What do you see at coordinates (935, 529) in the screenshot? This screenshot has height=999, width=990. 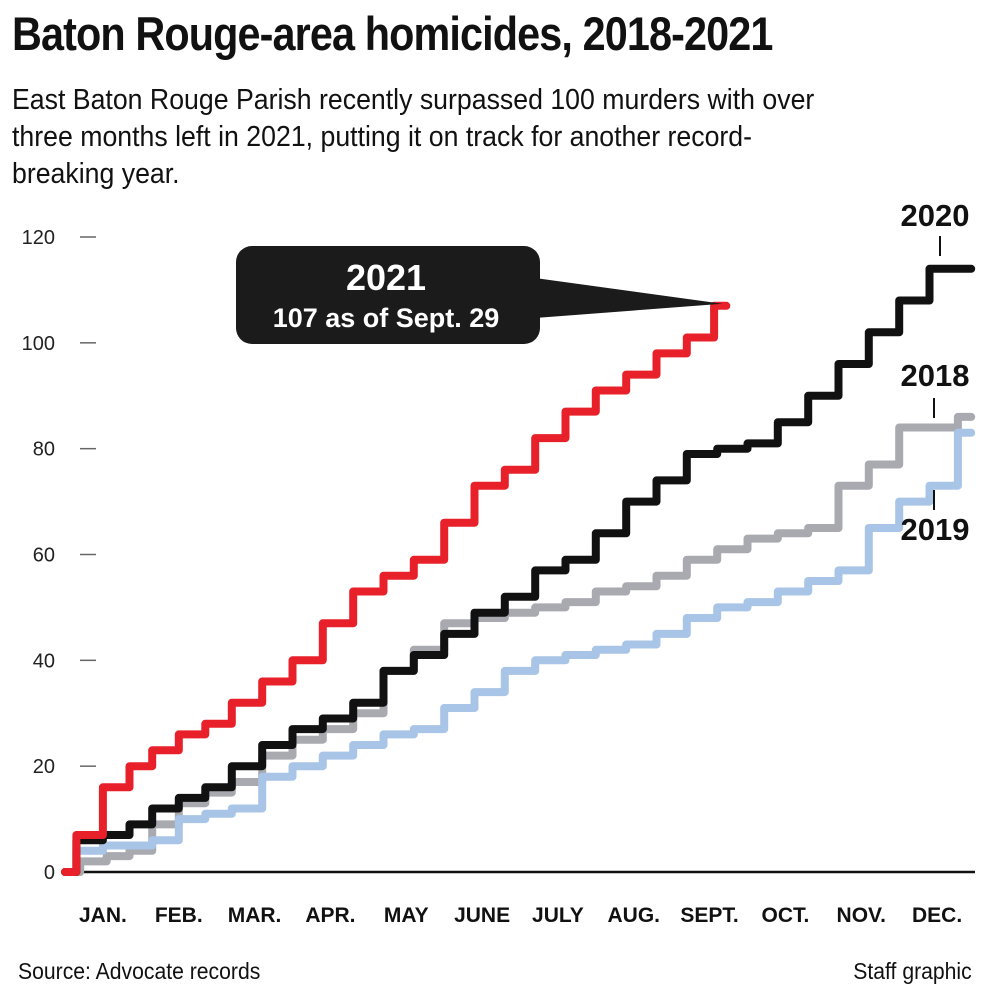 I see `series-label-2019: 2019` at bounding box center [935, 529].